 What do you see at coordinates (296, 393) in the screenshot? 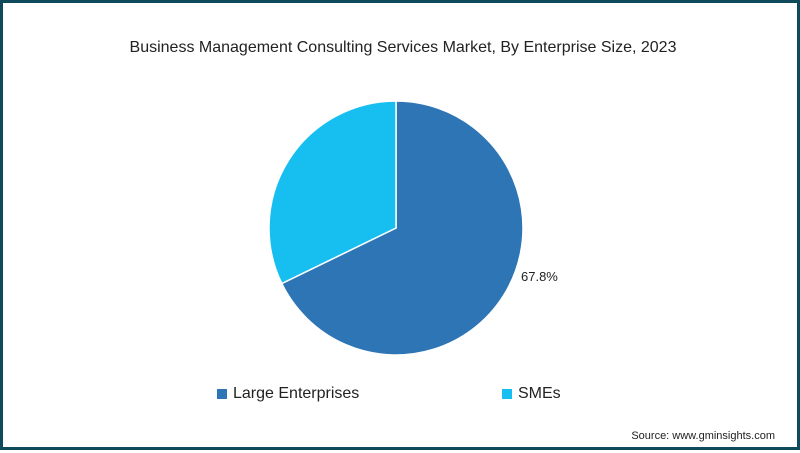
I see `legend-label: Large Enterprises` at bounding box center [296, 393].